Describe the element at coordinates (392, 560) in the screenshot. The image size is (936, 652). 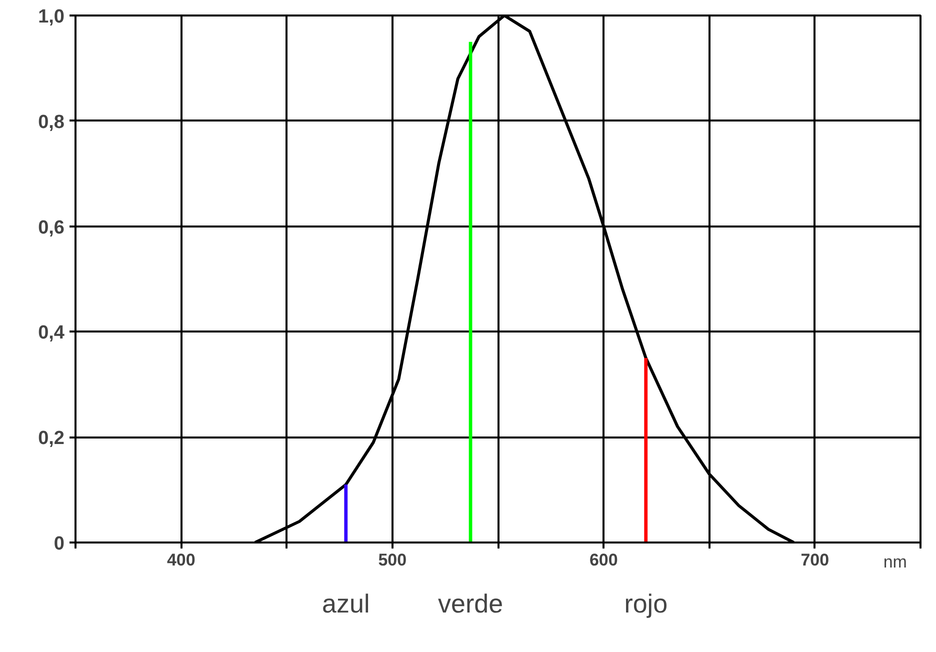
I see `x-tick-label: 500` at that location.